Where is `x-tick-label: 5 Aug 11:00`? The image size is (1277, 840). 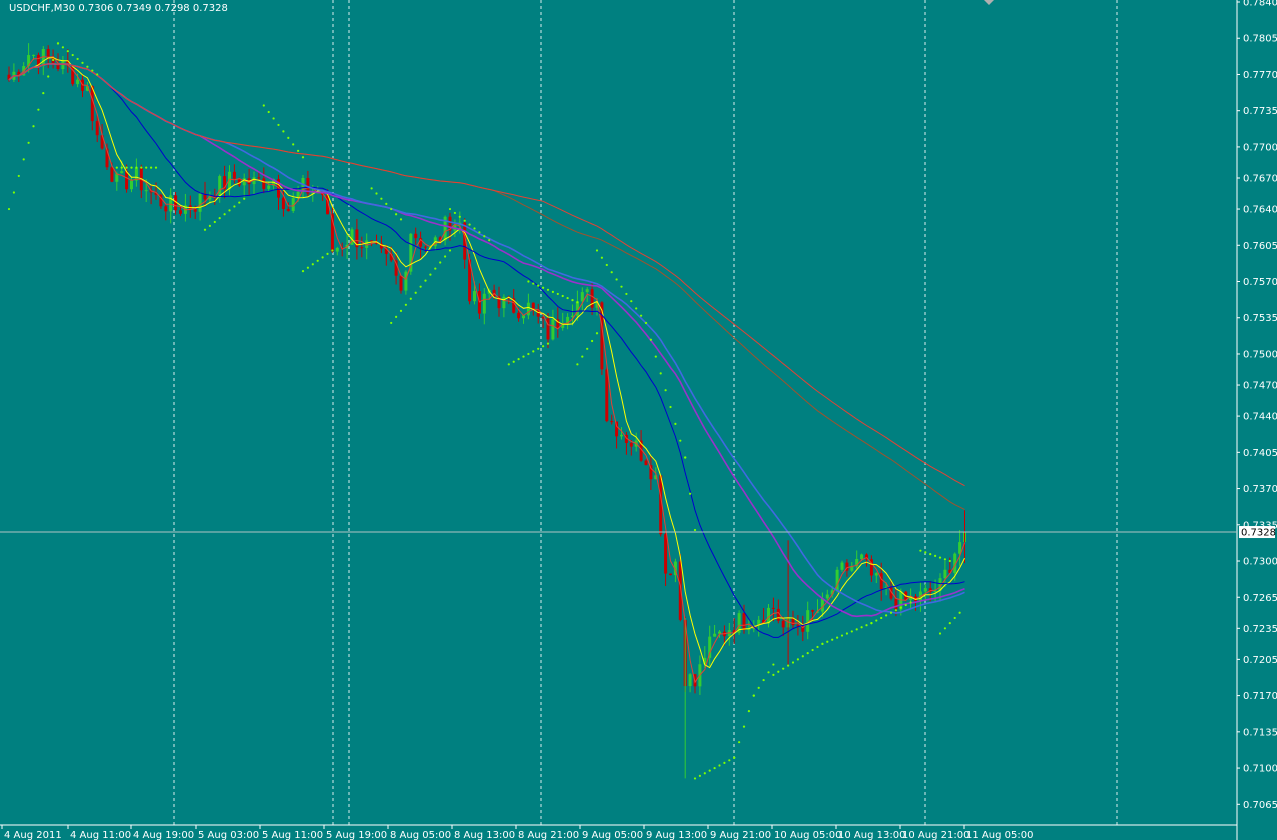 x-tick-label: 5 Aug 11:00 is located at coordinates (292, 835).